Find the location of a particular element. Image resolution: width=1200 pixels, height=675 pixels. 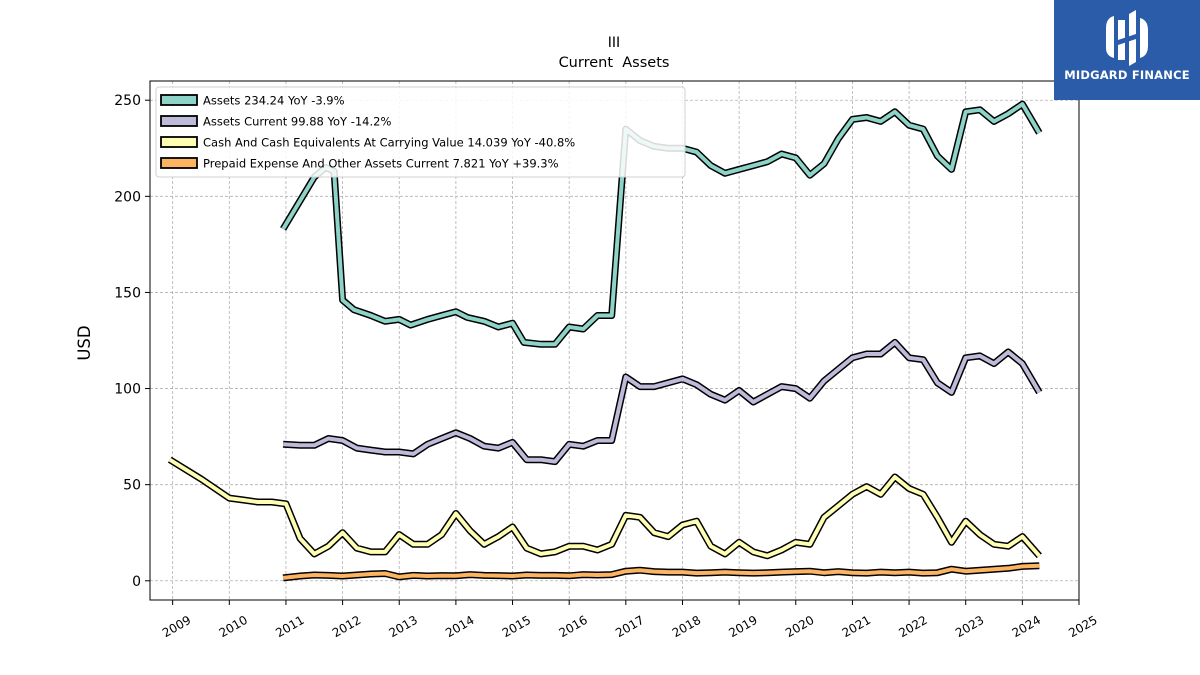

chart-title: III is located at coordinates (614, 43).